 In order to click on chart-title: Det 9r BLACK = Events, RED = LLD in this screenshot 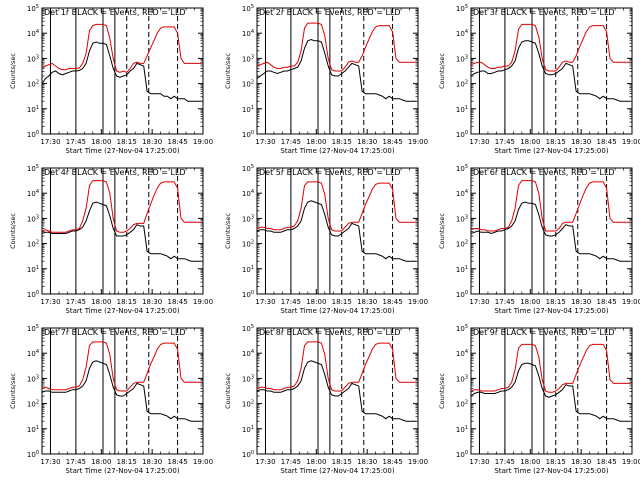, I will do `click(544, 332)`.